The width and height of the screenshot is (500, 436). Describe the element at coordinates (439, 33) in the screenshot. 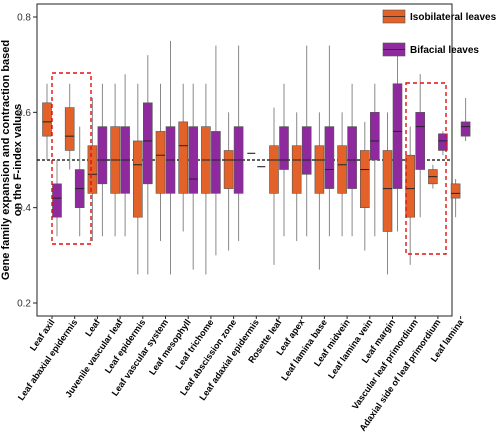

I see `legend: Isobilateral leaves Bifacial leaves` at that location.